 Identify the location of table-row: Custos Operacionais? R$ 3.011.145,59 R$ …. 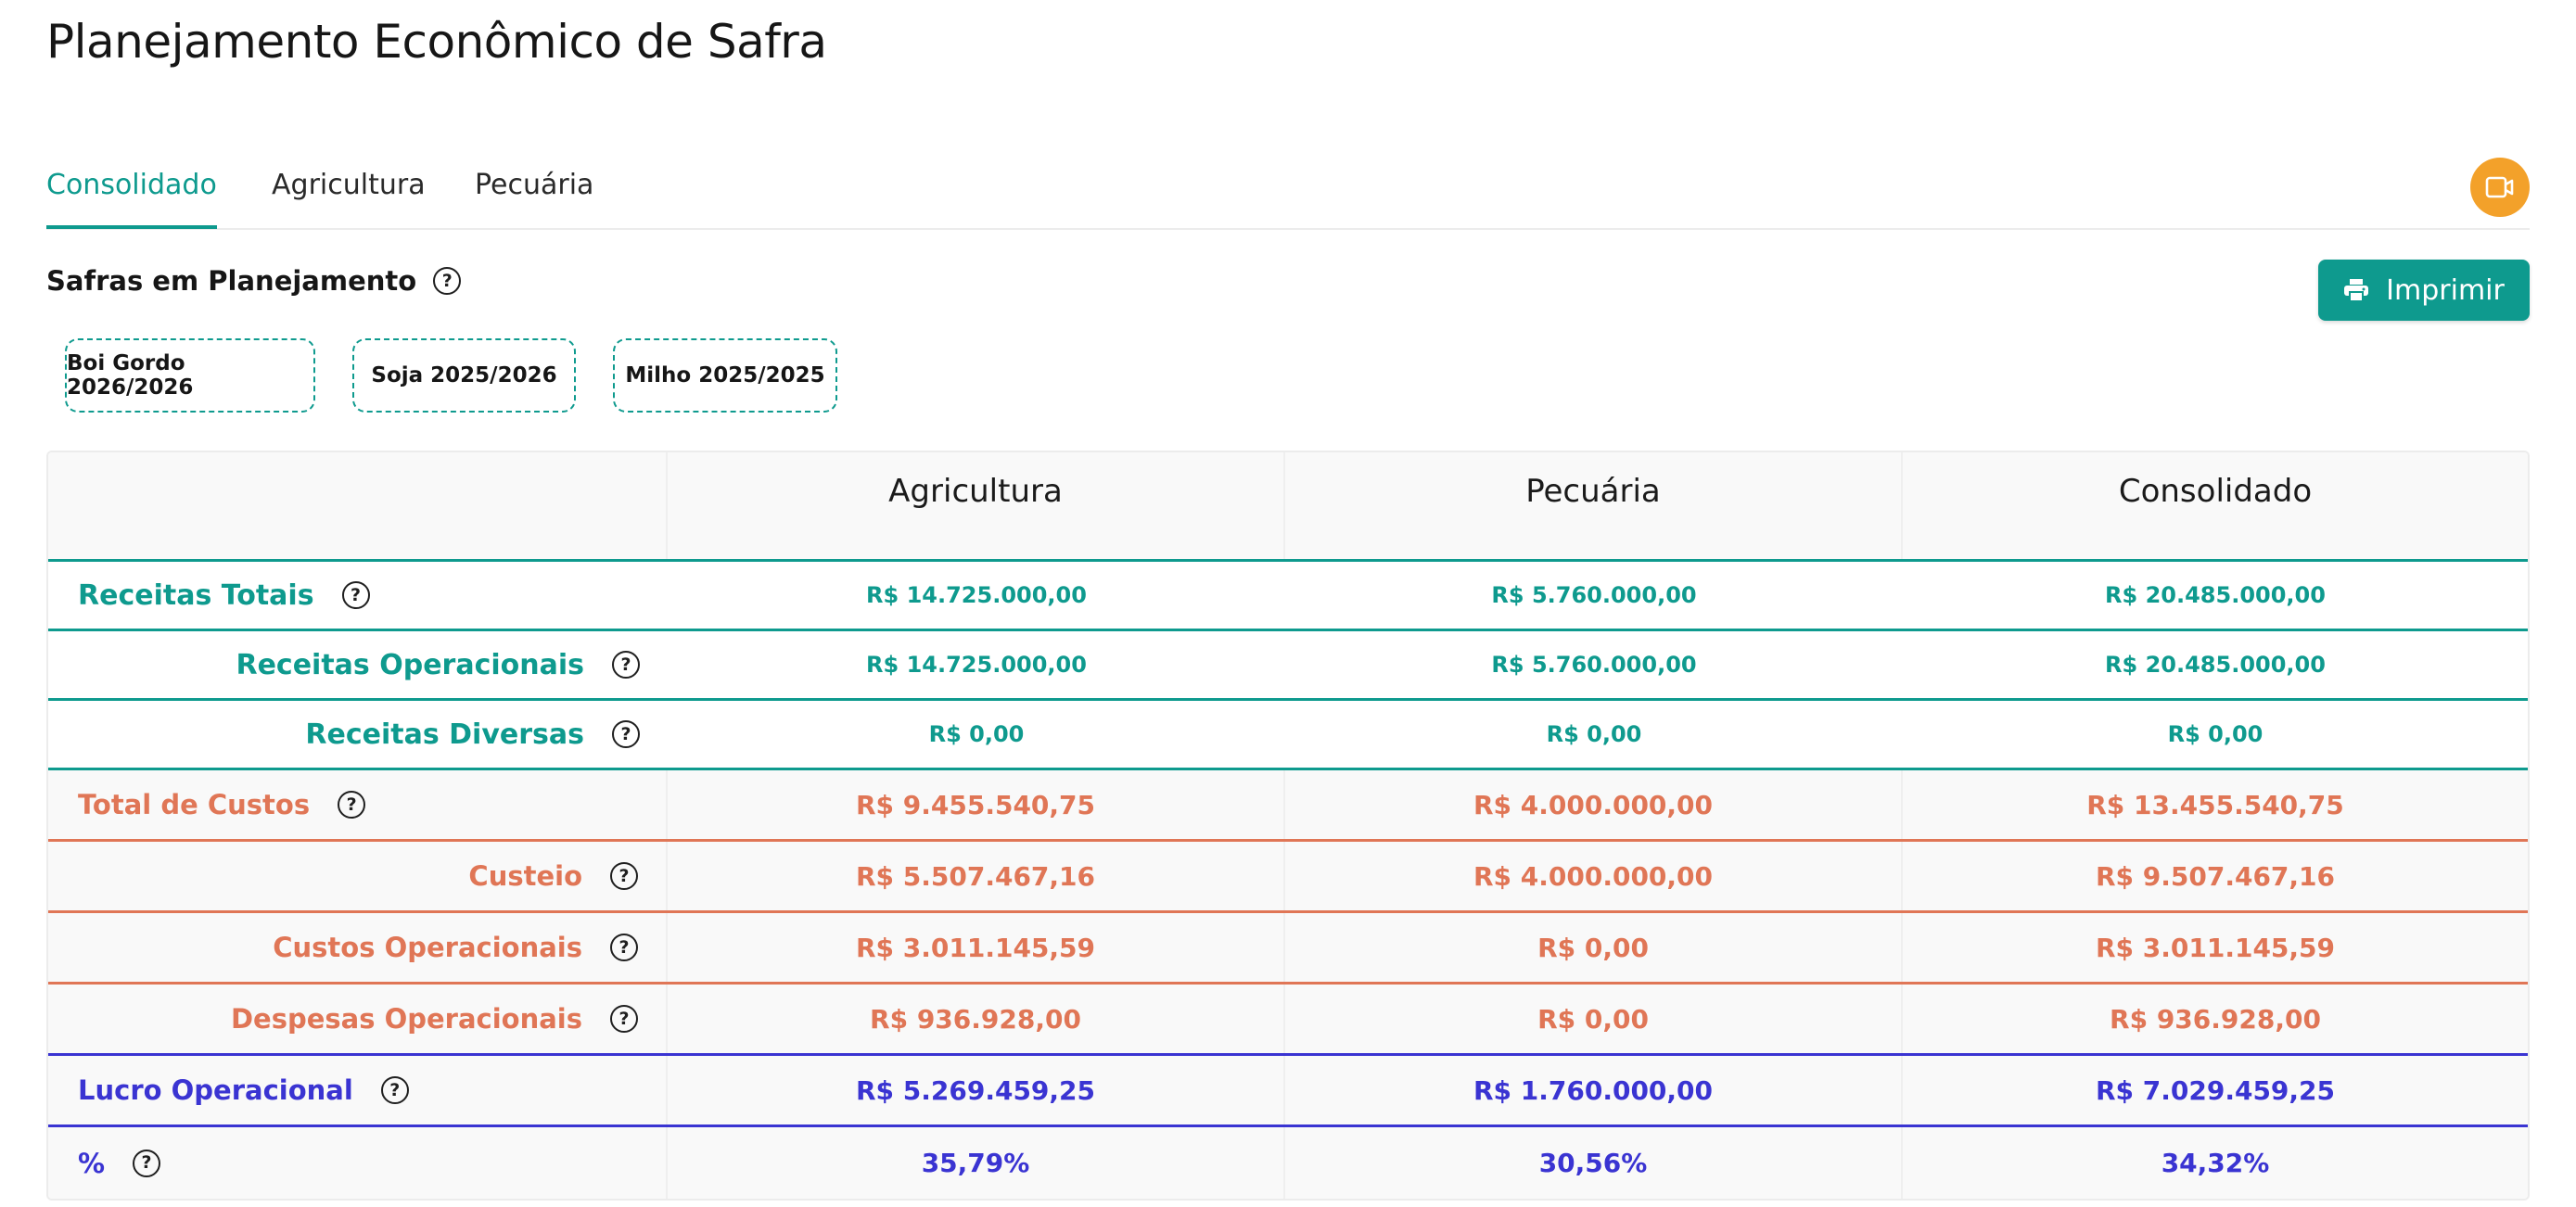
(1288, 949).